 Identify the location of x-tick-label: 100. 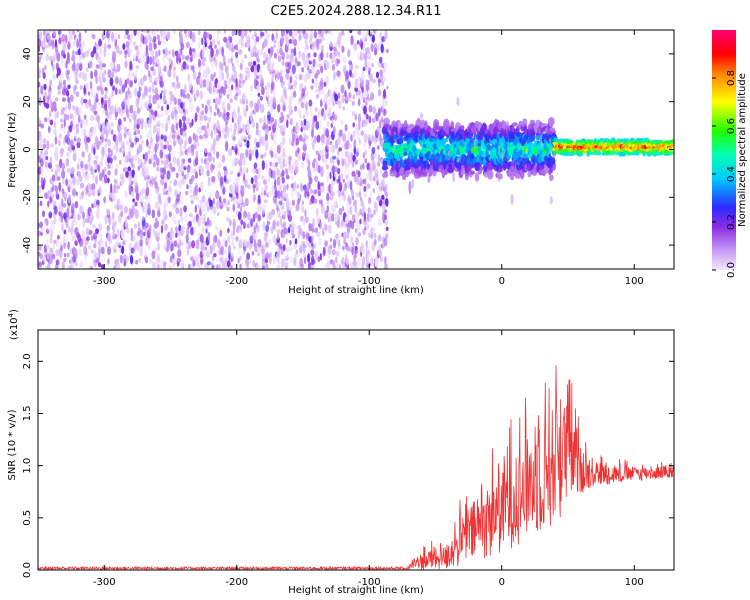
(634, 582).